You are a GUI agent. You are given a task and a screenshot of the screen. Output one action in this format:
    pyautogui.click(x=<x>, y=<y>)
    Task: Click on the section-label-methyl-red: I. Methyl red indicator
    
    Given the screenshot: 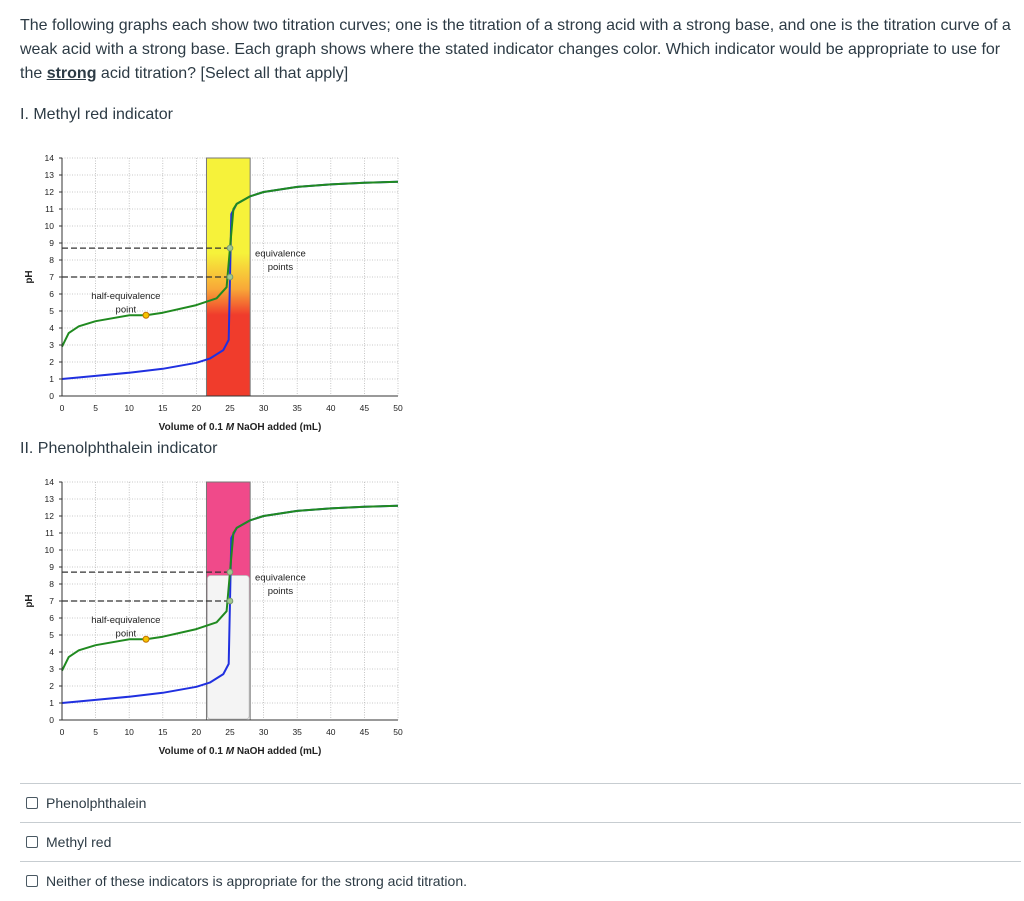 What is the action you would take?
    pyautogui.click(x=96, y=114)
    